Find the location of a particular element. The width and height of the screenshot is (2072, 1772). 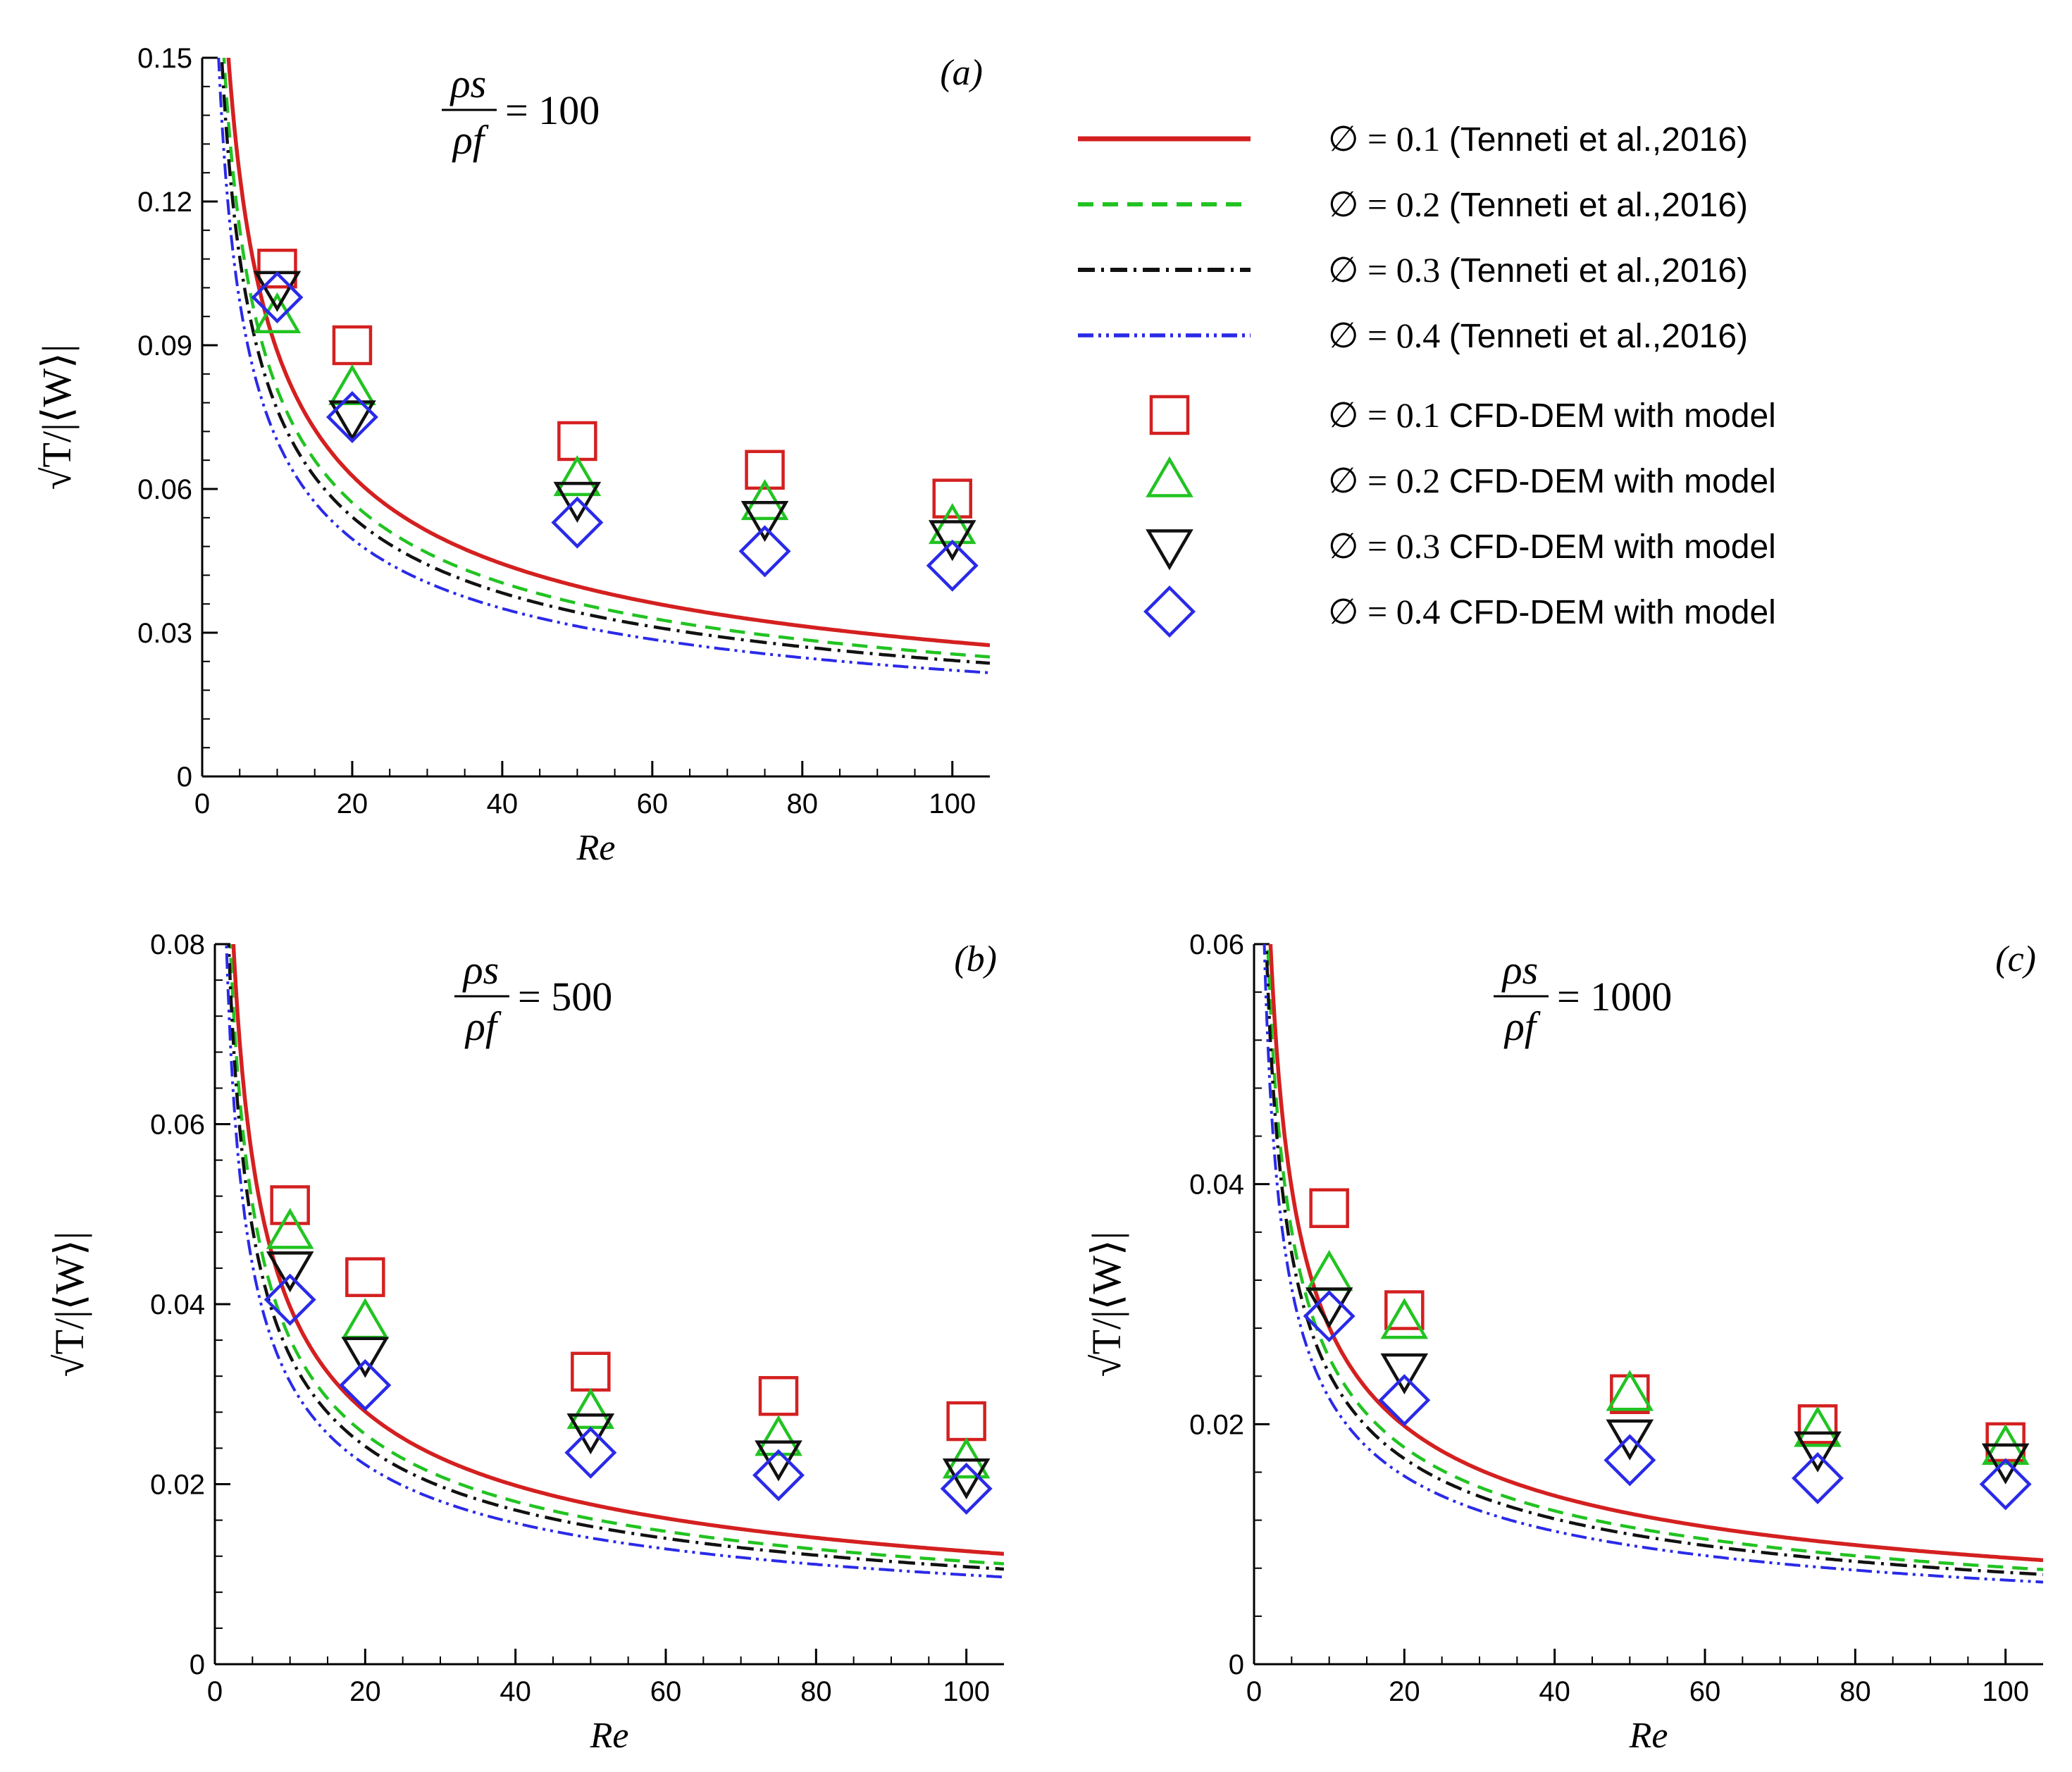

x-tick-label: 20 is located at coordinates (1404, 1691).